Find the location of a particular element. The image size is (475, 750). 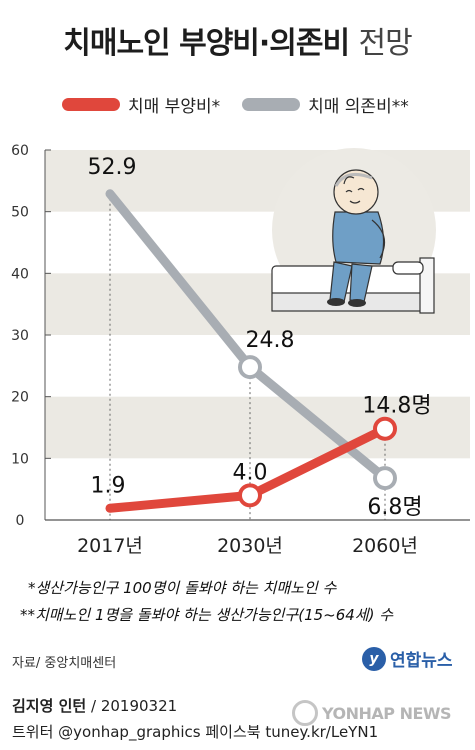

footnote-dependency: **치매노인 1명을 돌봐야 하는 생산가능인구(15~64세) 수 is located at coordinates (207, 615).